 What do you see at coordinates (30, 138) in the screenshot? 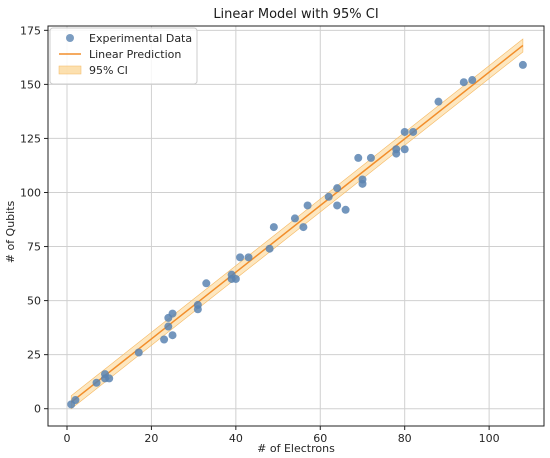
I see `y-tick-label-125: 125` at bounding box center [30, 138].